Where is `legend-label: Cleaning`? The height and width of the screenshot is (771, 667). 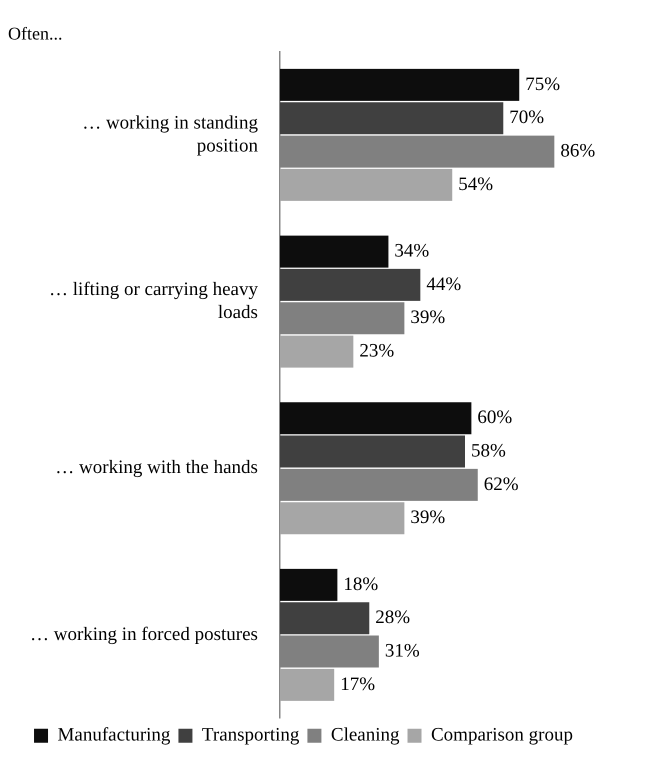 legend-label: Cleaning is located at coordinates (365, 735).